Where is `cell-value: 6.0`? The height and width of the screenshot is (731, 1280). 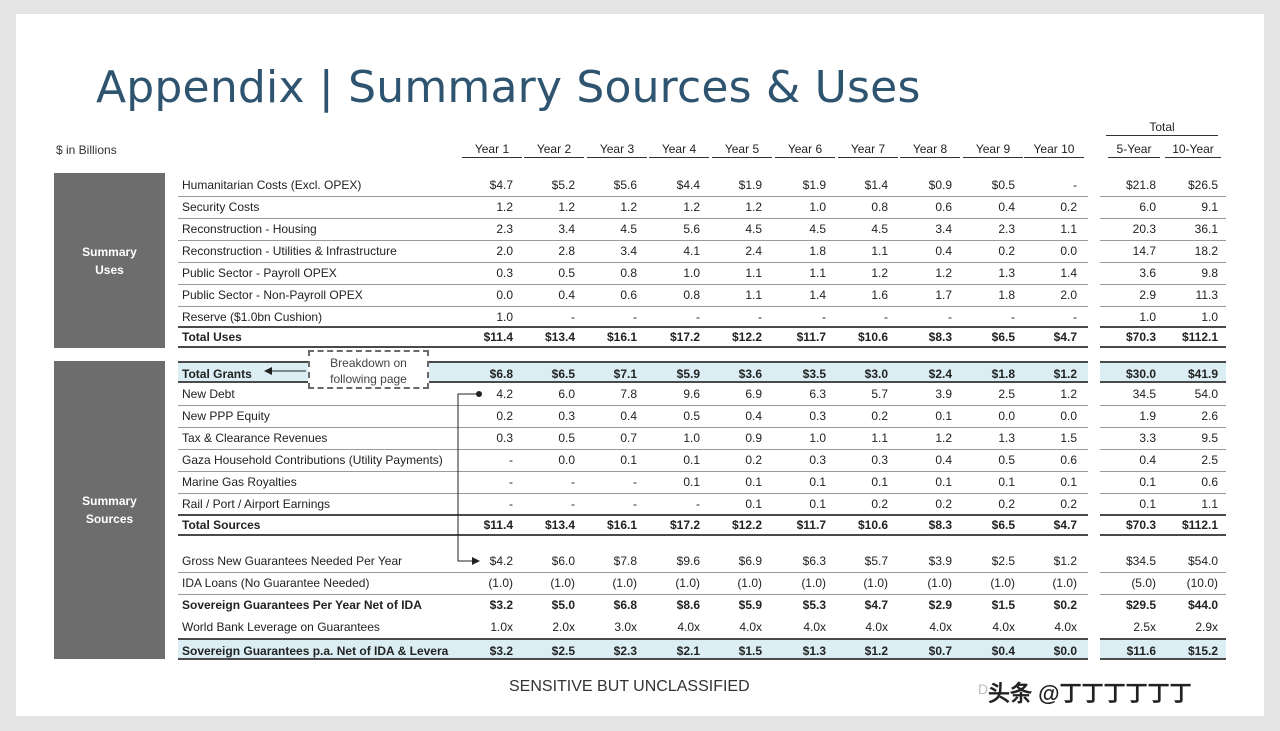
cell-value: 6.0 is located at coordinates (1147, 207).